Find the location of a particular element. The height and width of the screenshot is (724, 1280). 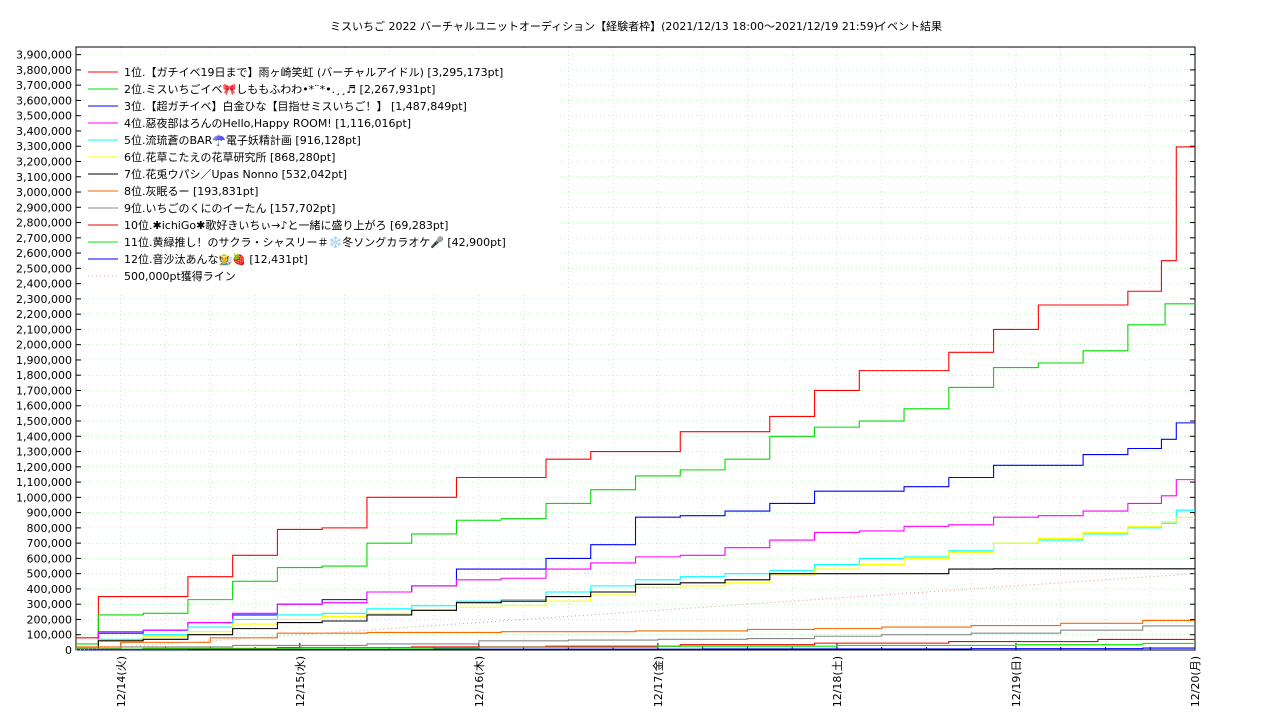

y-tick-label: 3,200,000 is located at coordinates (44, 161).